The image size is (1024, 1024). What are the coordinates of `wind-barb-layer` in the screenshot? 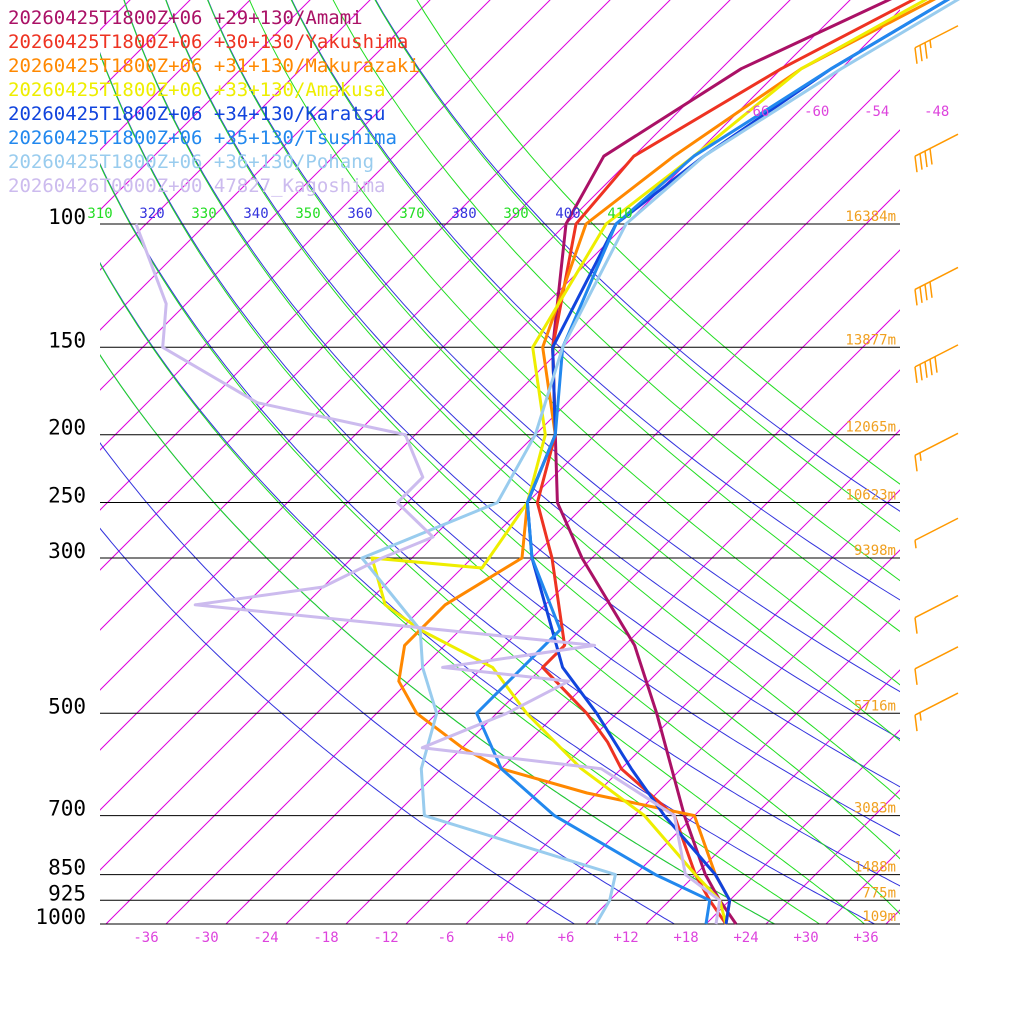 It's located at (936, 378).